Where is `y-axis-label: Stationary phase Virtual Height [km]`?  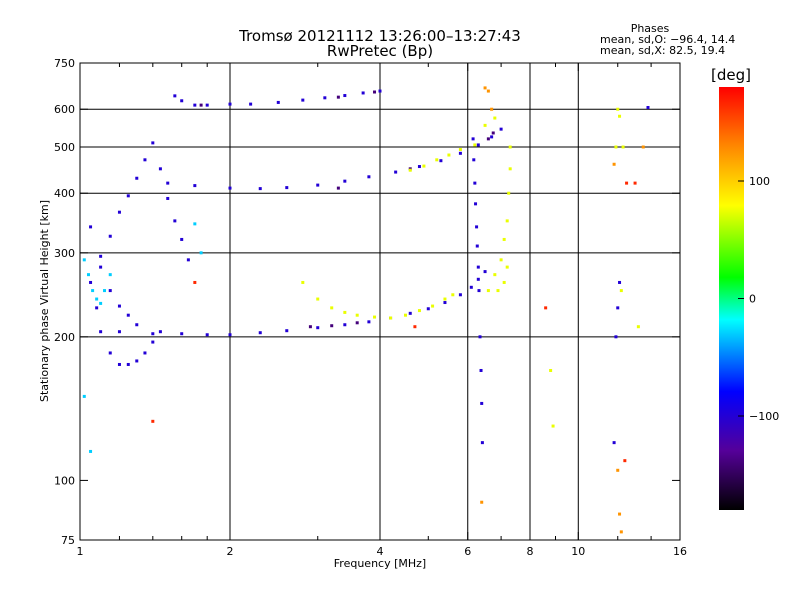 y-axis-label: Stationary phase Virtual Height [km] is located at coordinates (44, 301).